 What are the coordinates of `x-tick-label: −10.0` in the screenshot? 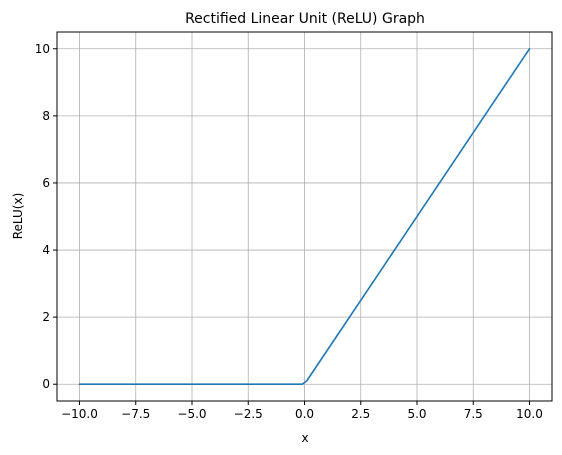 It's located at (79, 414).